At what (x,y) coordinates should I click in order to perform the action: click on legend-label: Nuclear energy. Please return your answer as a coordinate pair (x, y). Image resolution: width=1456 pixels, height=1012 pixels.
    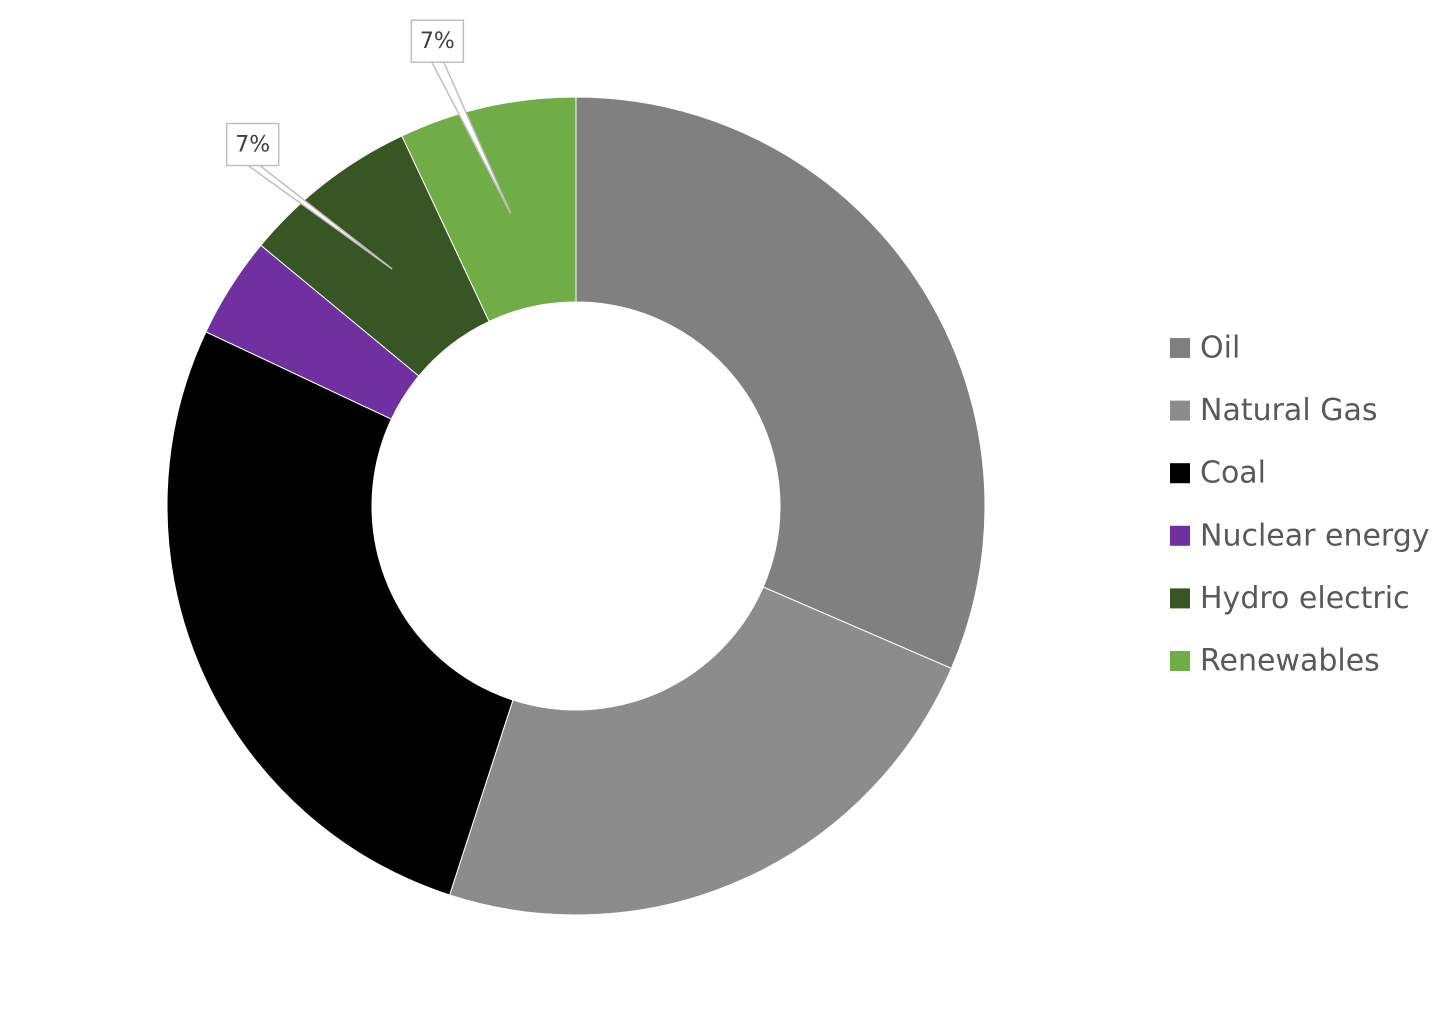
    Looking at the image, I should click on (1315, 535).